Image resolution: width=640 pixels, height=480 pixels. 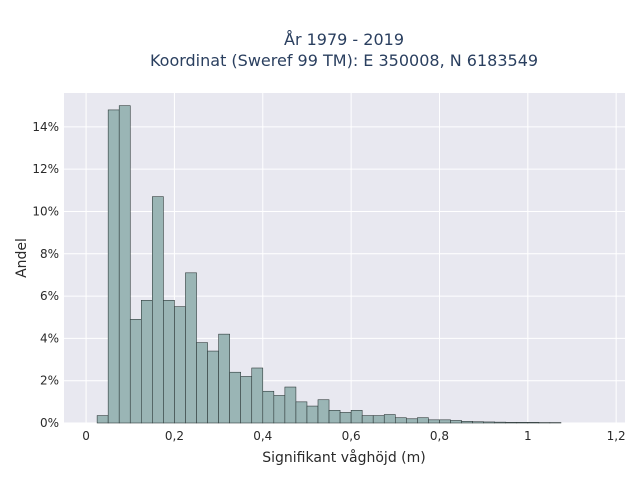 What do you see at coordinates (49, 338) in the screenshot?
I see `y-tick-label: 4%` at bounding box center [49, 338].